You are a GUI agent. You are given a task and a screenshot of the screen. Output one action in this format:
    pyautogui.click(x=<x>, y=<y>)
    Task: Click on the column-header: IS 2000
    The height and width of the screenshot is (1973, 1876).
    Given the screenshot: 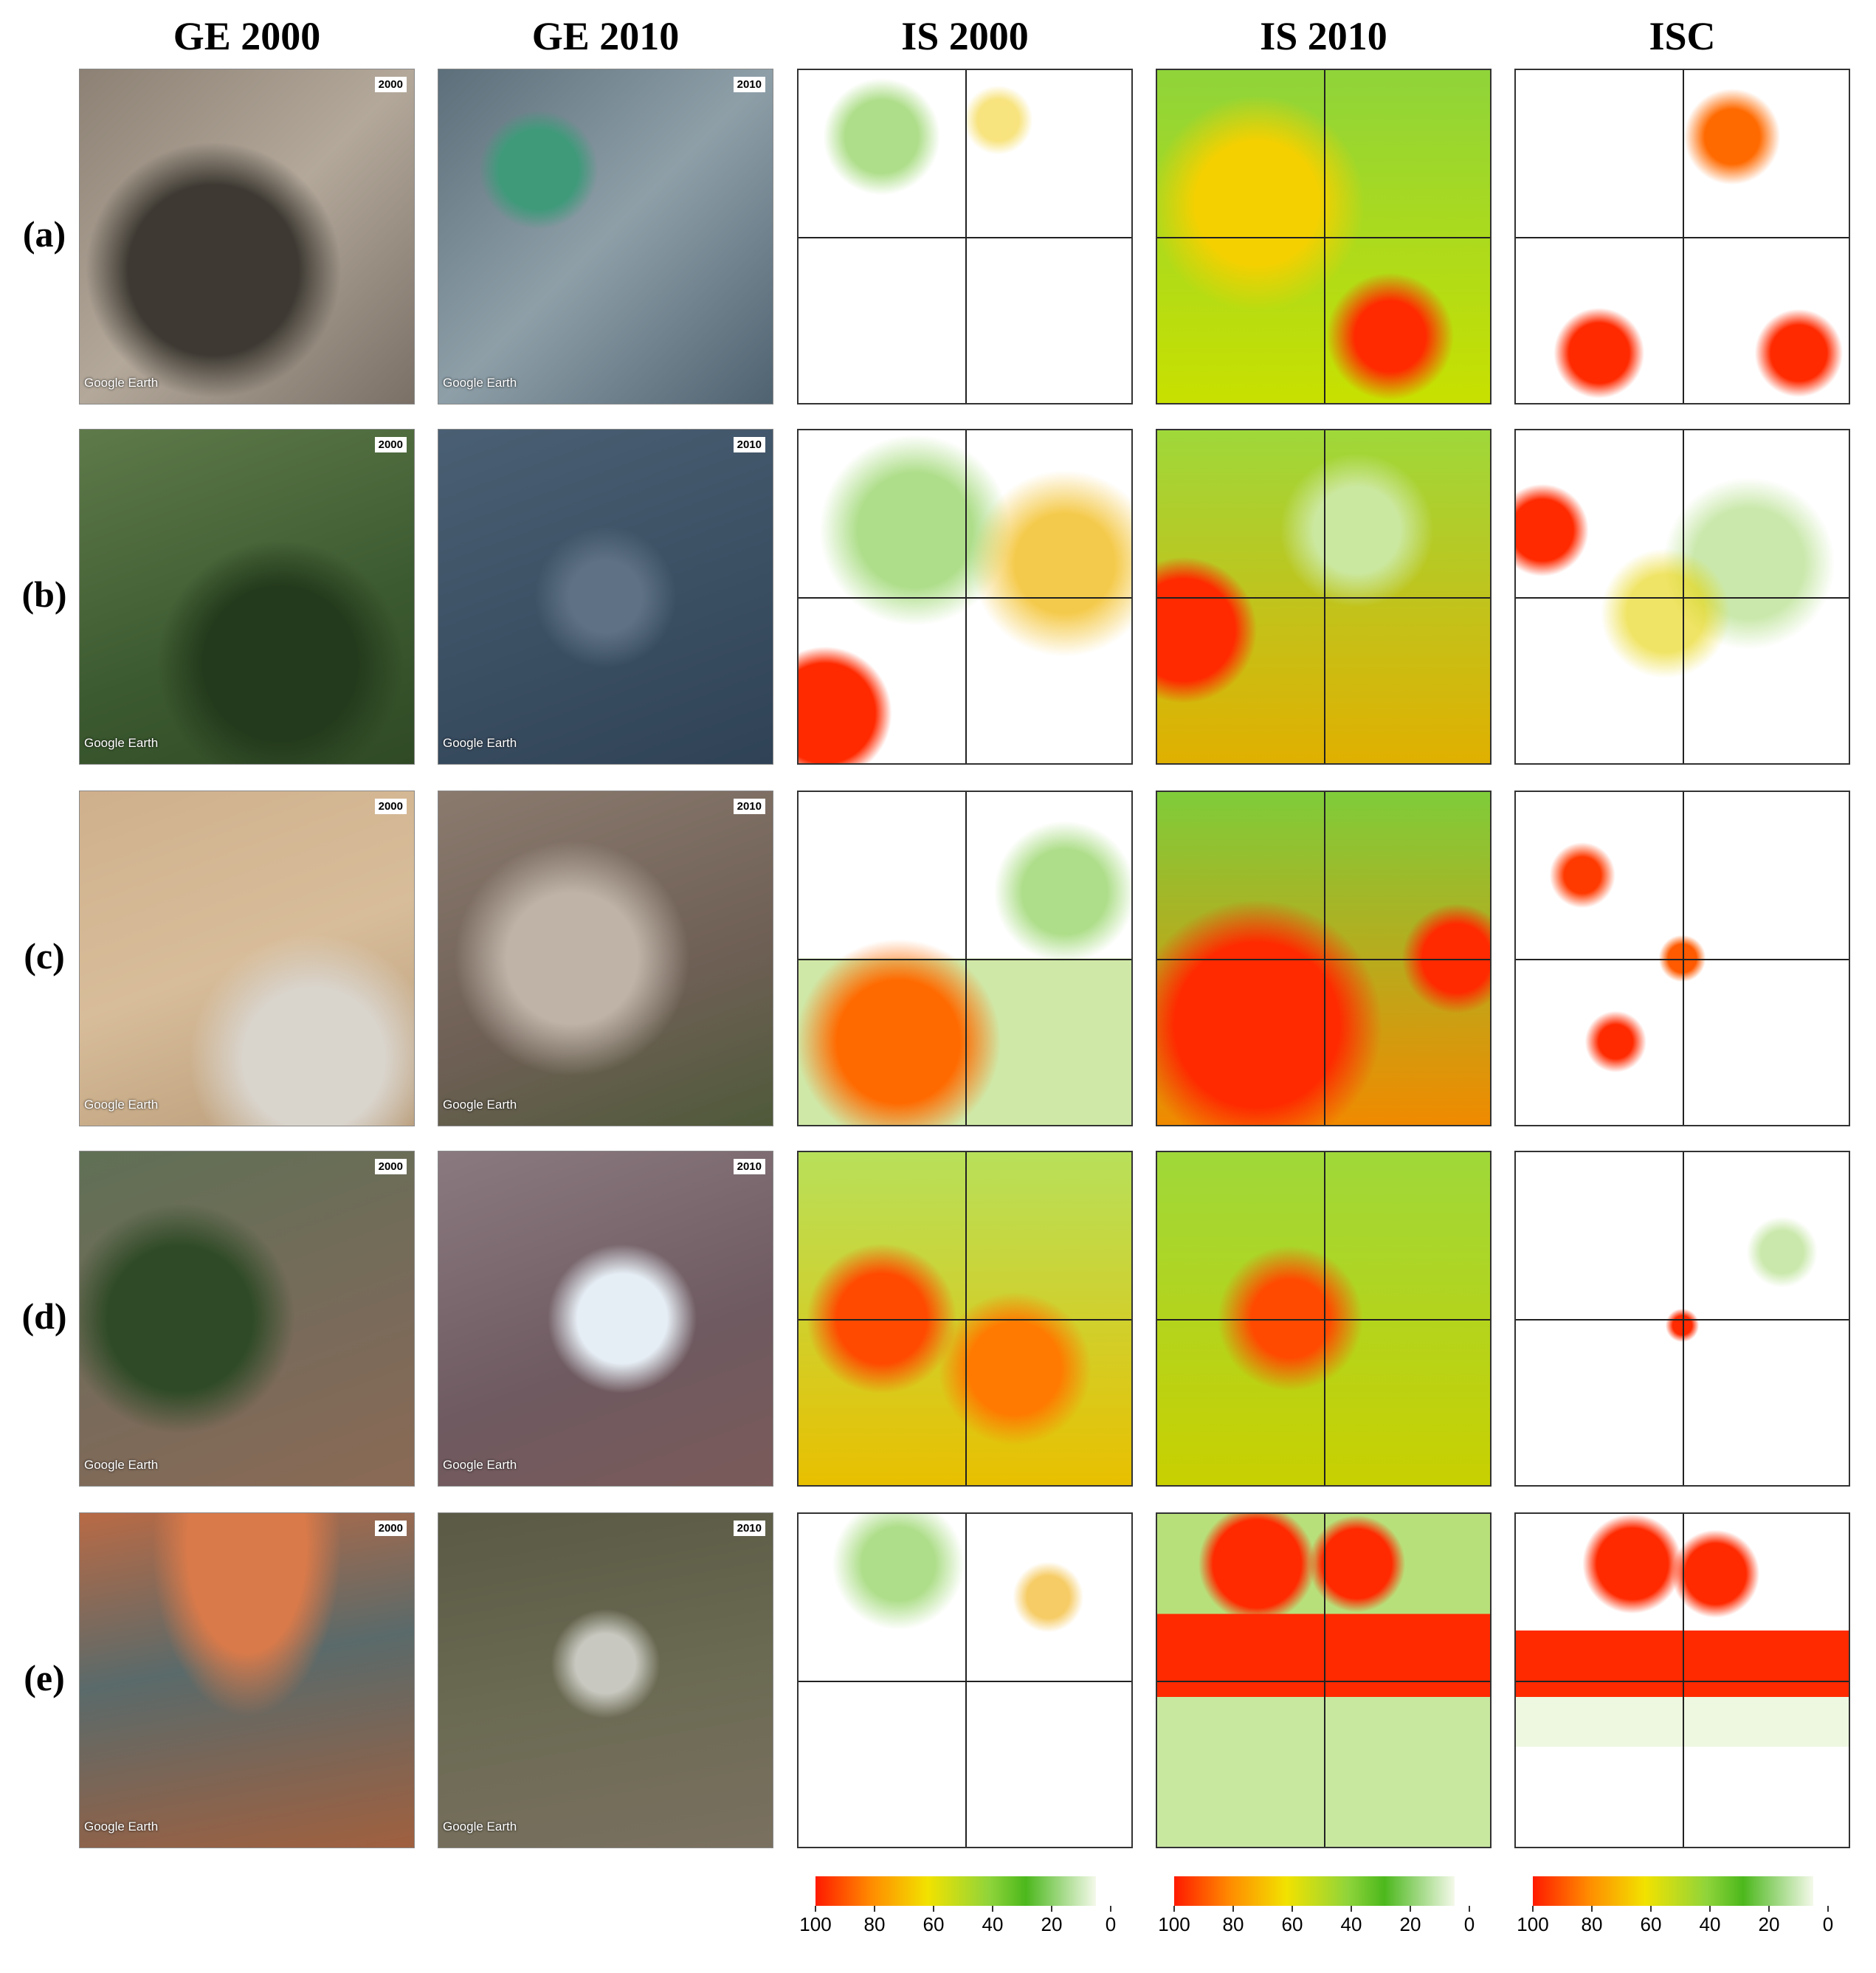 What is the action you would take?
    pyautogui.click(x=965, y=36)
    